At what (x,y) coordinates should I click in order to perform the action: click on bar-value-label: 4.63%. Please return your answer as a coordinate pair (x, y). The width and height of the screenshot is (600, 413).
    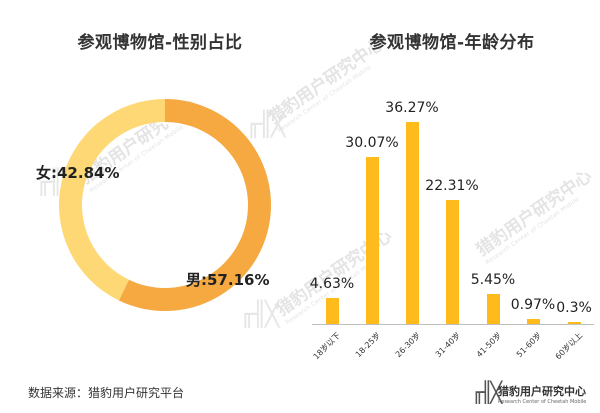
    Looking at the image, I should click on (332, 284).